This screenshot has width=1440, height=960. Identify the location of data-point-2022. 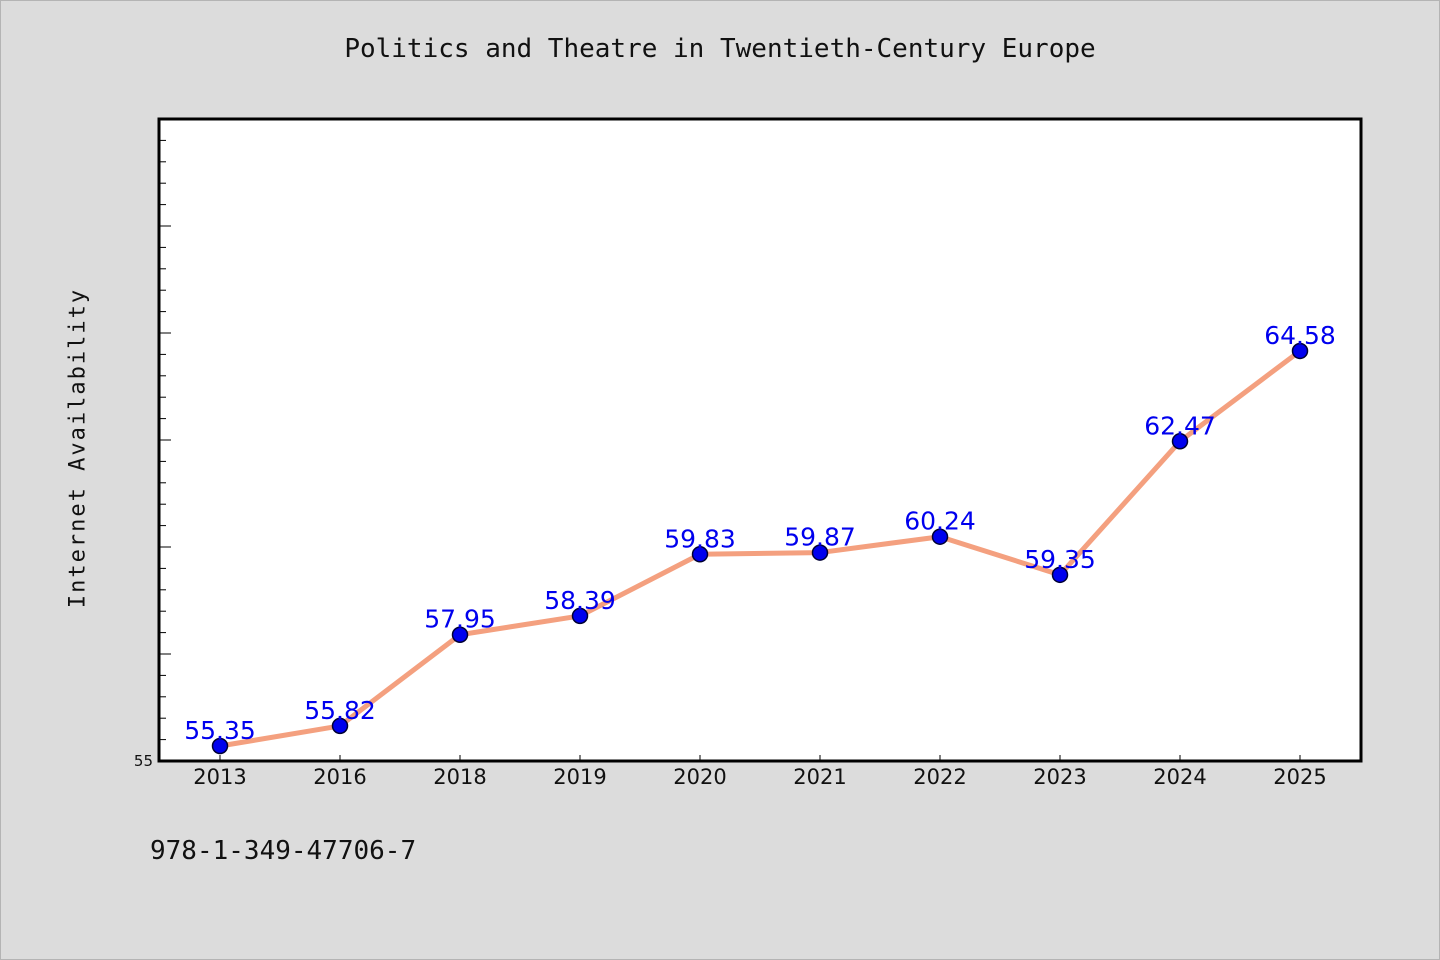
(940, 536).